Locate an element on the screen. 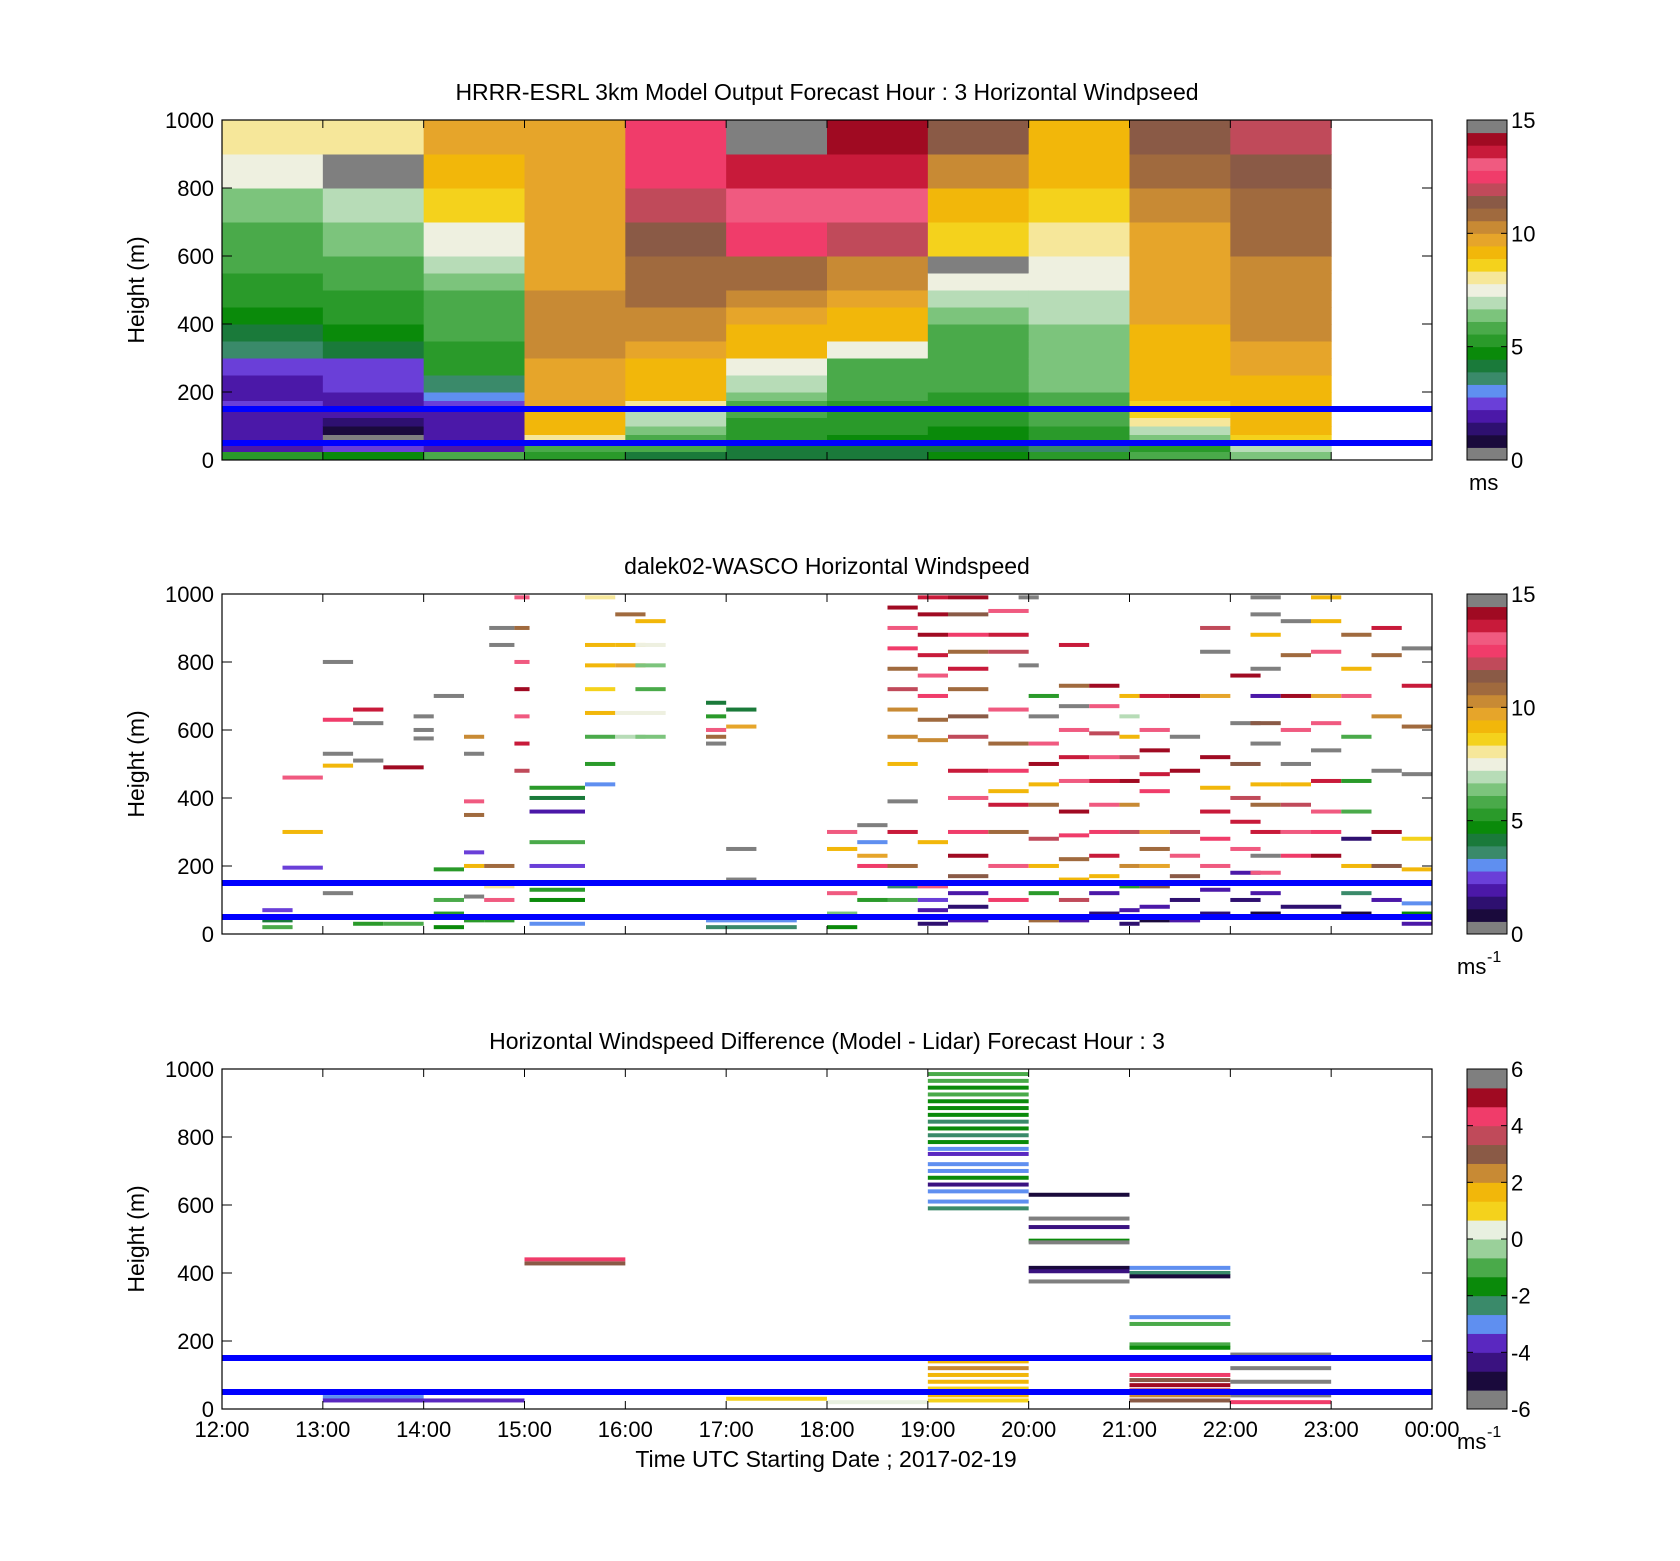 The image size is (1680, 1561). y-tick-label: 400 is located at coordinates (195, 1273).